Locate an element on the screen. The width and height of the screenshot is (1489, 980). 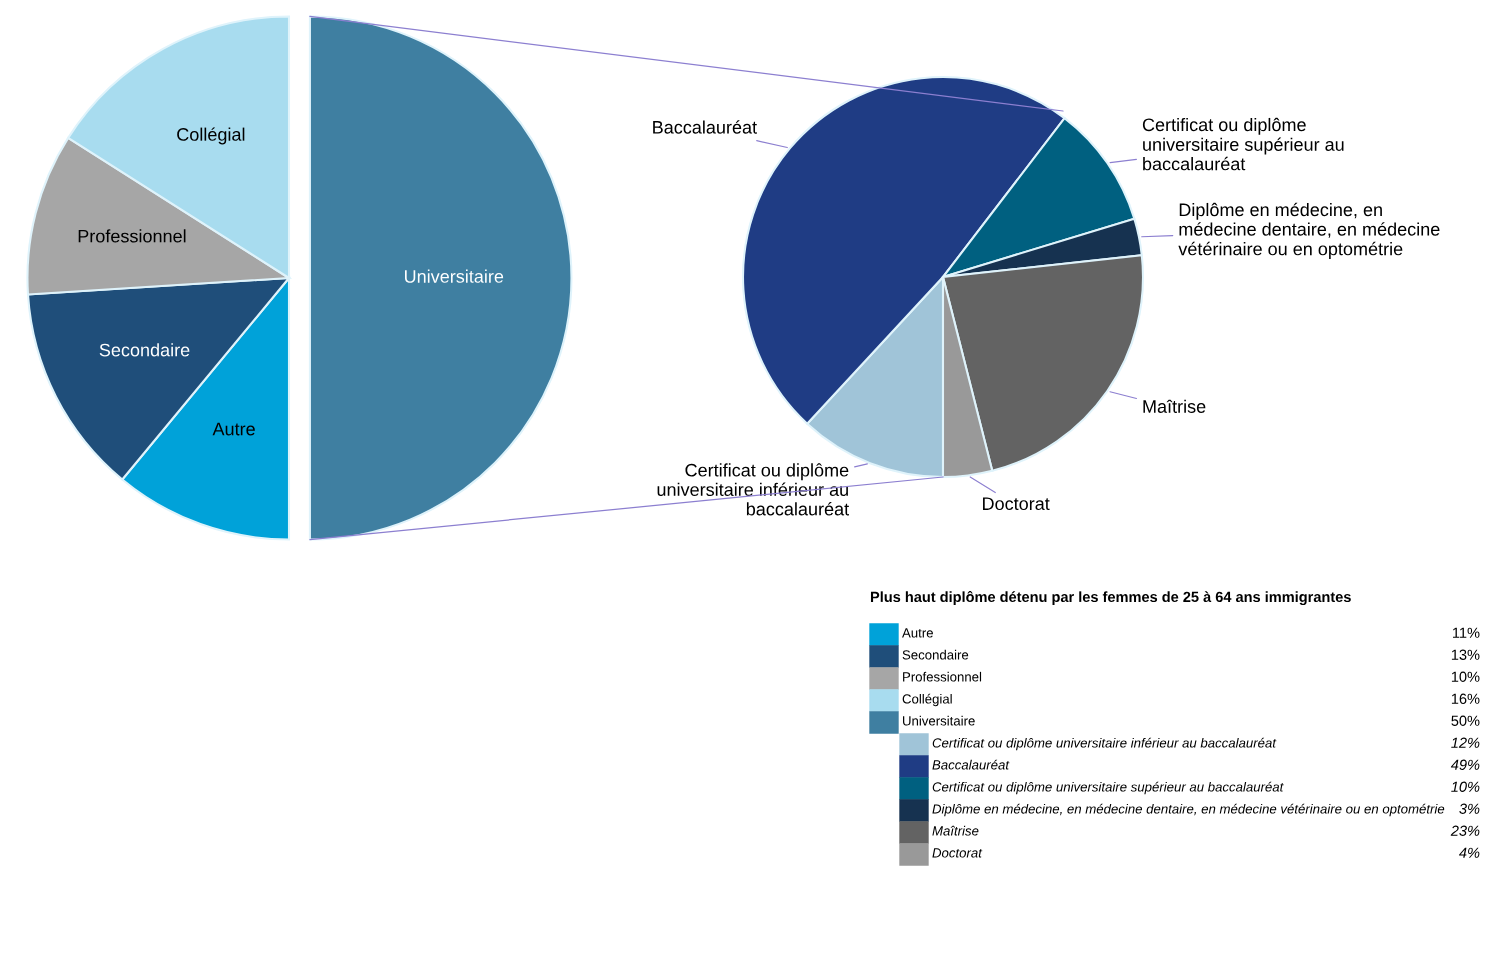
legend-label: Secondaire is located at coordinates (935, 654).